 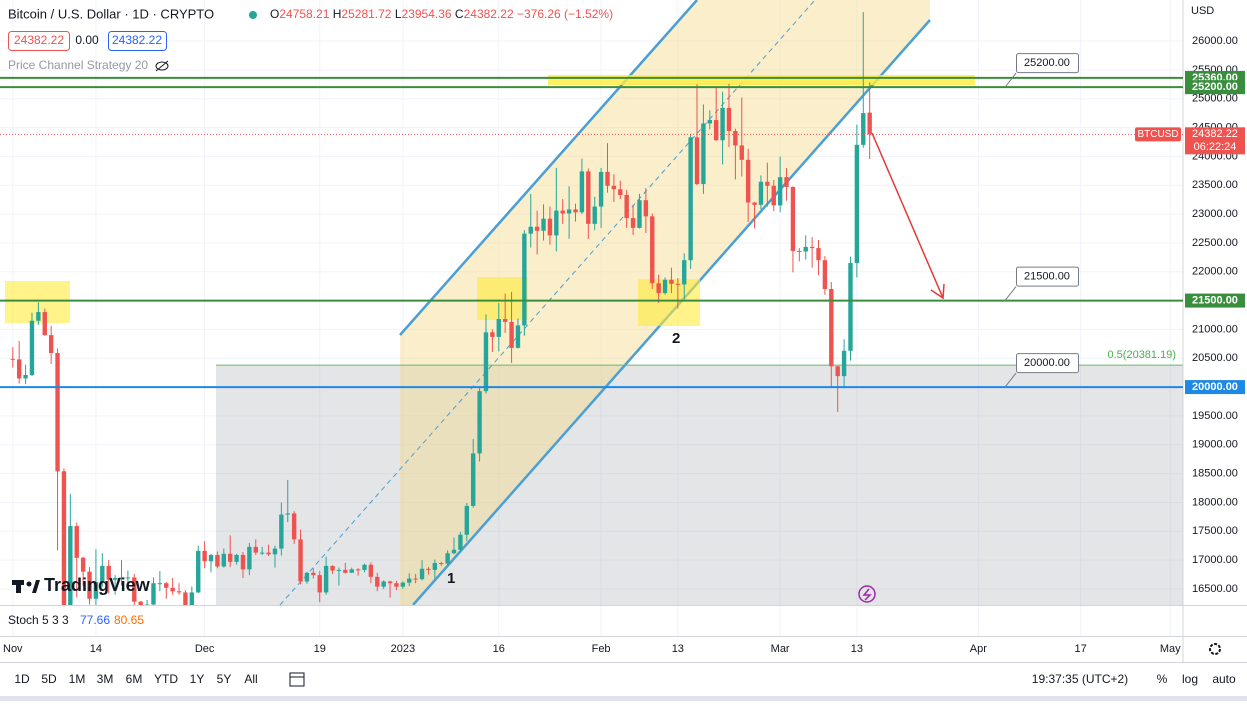 What do you see at coordinates (907, 215) in the screenshot?
I see `arrow-line` at bounding box center [907, 215].